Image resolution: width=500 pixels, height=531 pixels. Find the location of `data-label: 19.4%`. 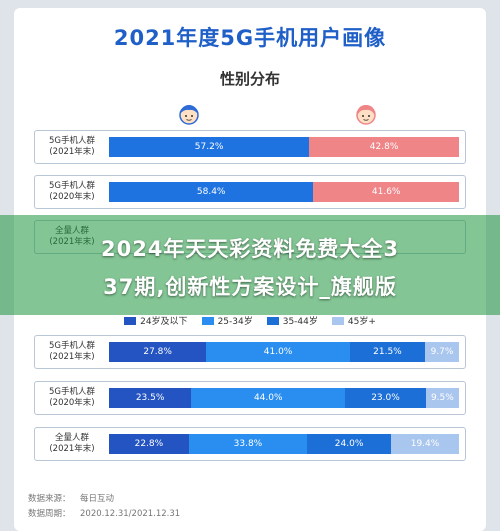

data-label: 19.4% is located at coordinates (425, 444).